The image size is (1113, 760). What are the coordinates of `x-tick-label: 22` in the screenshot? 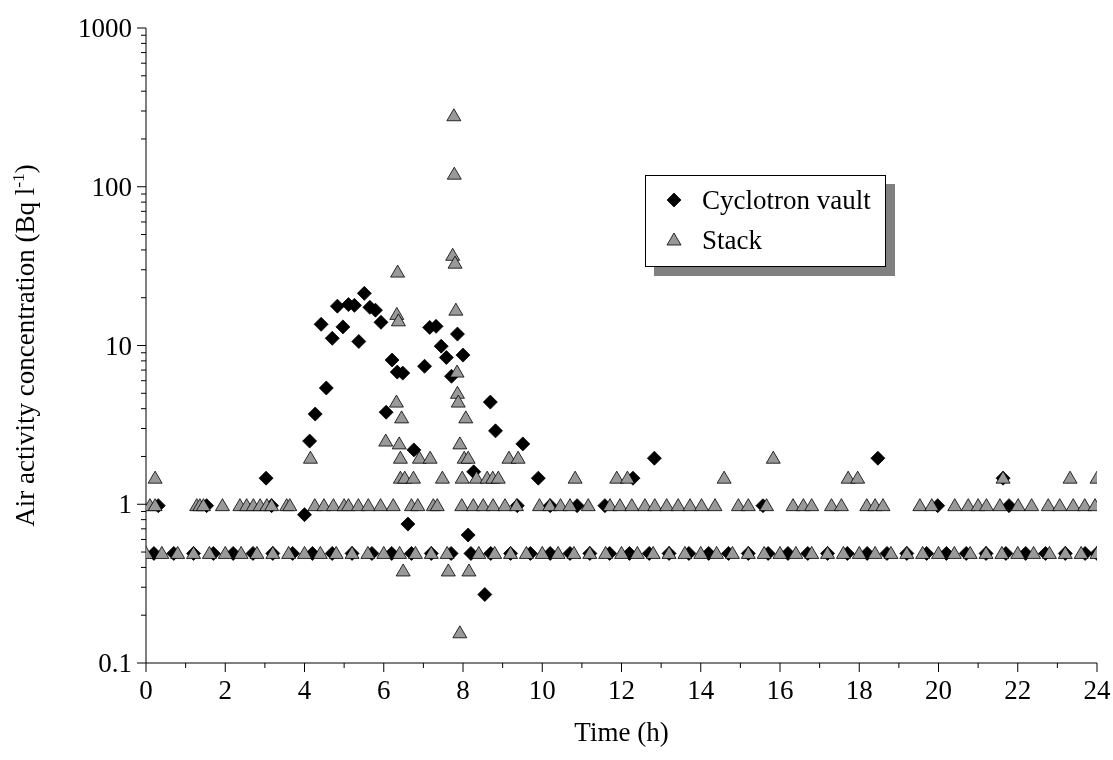 It's located at (1018, 690).